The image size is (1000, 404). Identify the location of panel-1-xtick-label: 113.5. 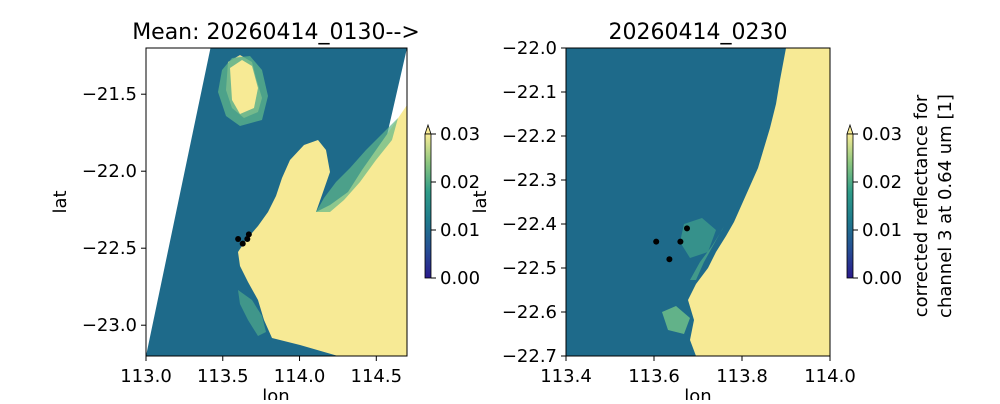
(223, 376).